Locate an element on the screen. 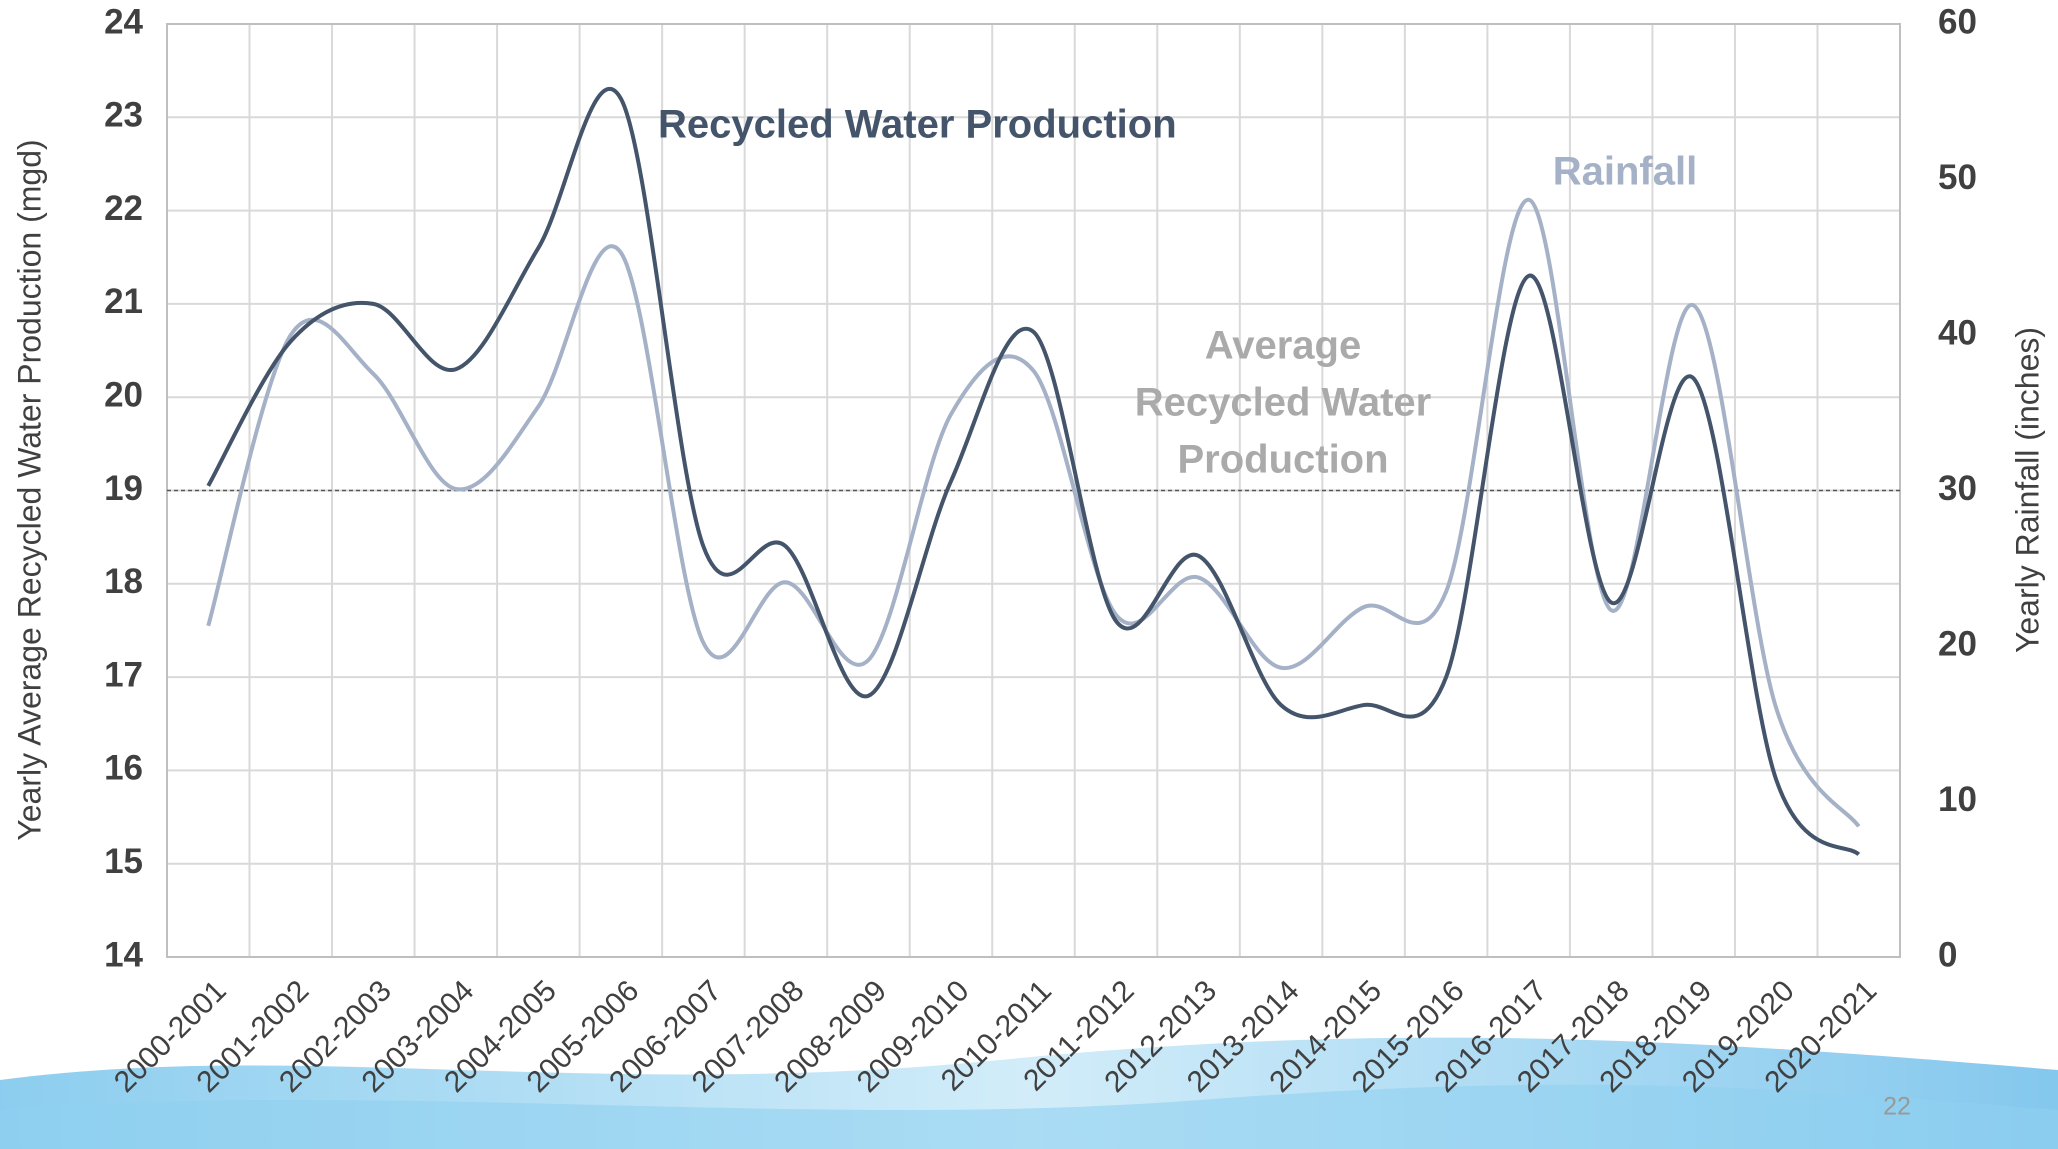 The width and height of the screenshot is (2058, 1149). y-tick-label: 14 is located at coordinates (123, 954).